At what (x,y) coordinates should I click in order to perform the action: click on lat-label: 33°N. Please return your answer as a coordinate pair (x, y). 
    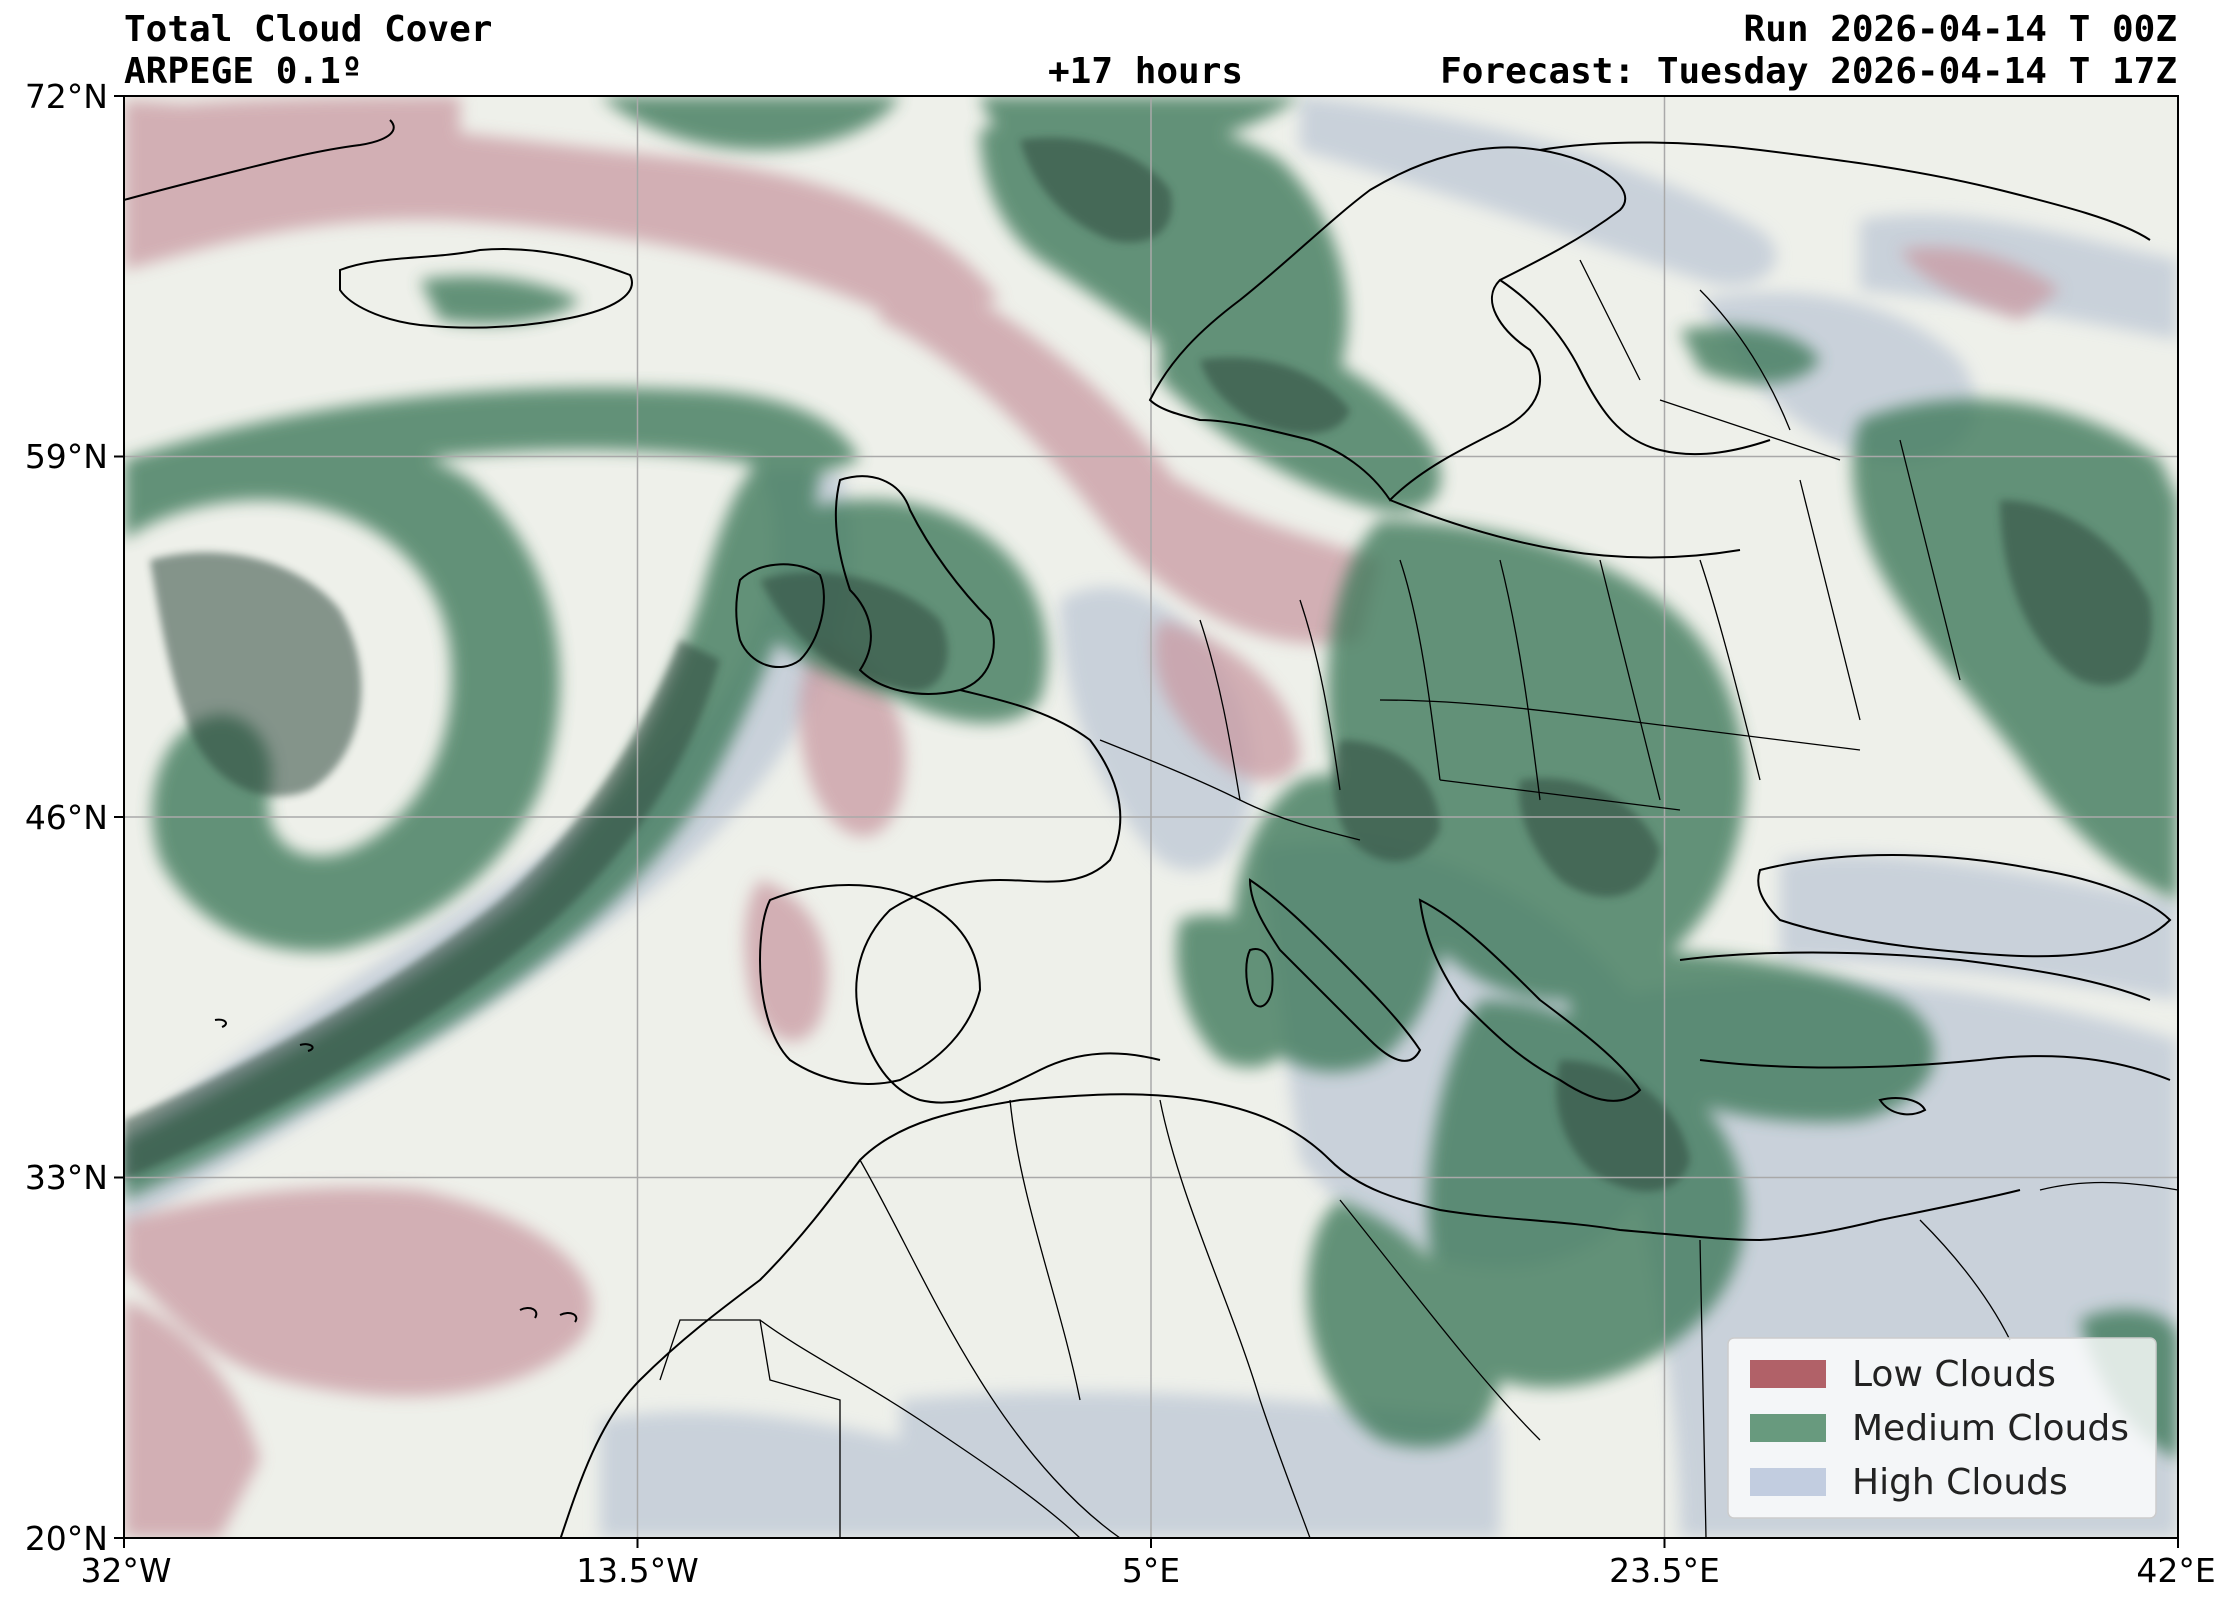
    Looking at the image, I should click on (66, 1177).